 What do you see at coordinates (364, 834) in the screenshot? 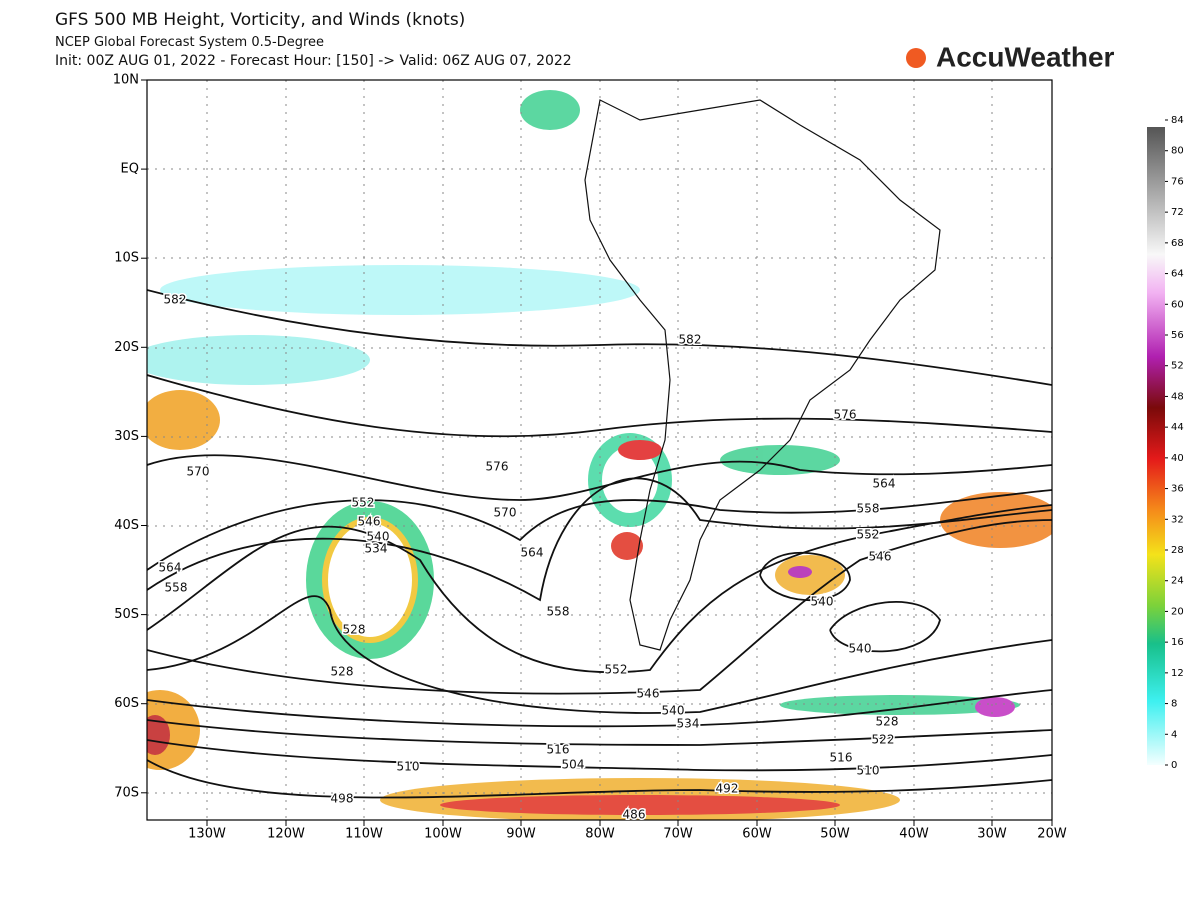
I see `lon-label: 110W` at bounding box center [364, 834].